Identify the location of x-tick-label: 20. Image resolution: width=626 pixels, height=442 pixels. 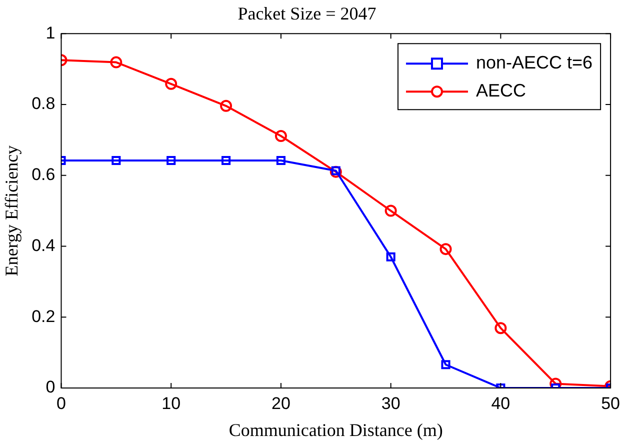
(280, 403).